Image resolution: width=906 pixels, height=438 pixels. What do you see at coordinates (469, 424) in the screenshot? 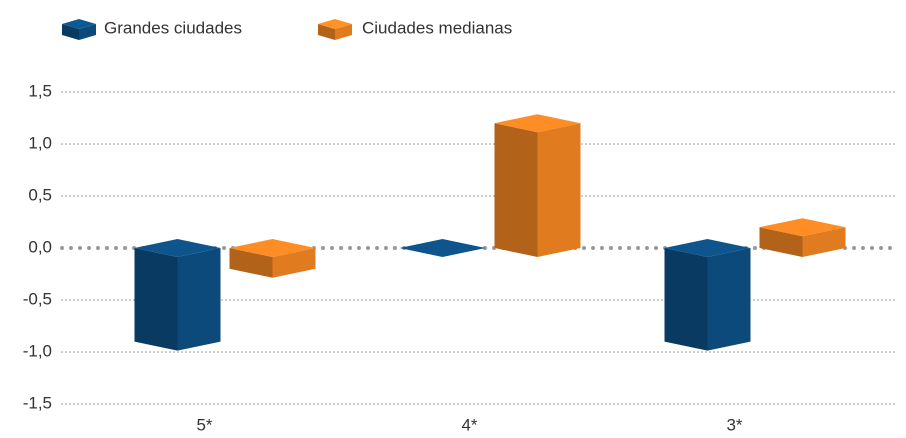
I see `x-tick-label: 4*` at bounding box center [469, 424].